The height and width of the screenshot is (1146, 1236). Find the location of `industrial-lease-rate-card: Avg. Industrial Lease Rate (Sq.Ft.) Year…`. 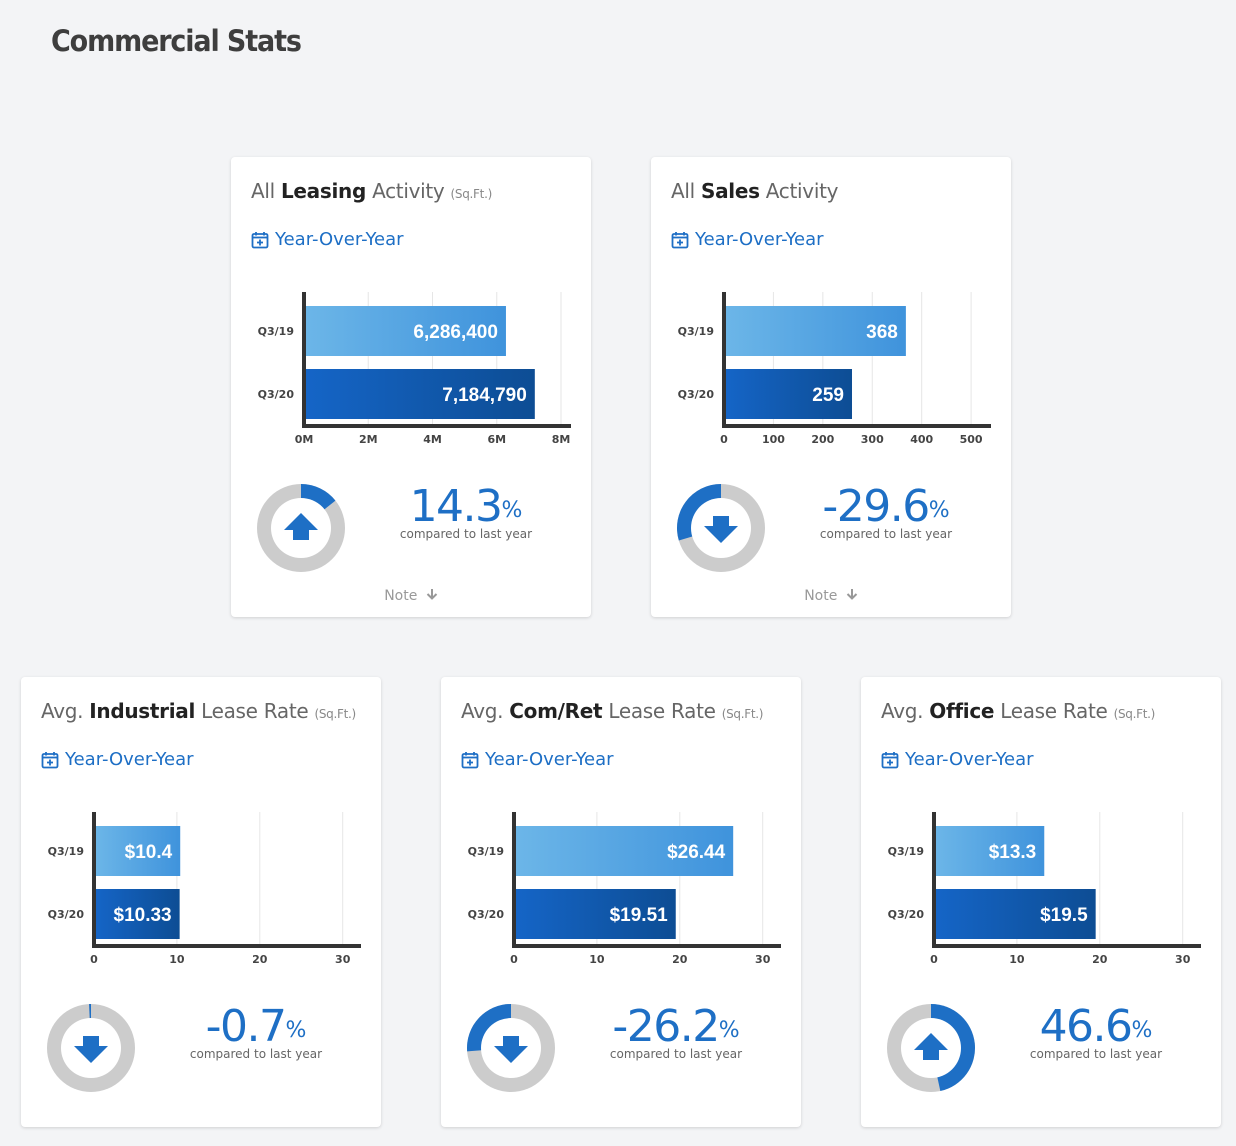

industrial-lease-rate-card: Avg. Industrial Lease Rate (Sq.Ft.) Year… is located at coordinates (201, 902).